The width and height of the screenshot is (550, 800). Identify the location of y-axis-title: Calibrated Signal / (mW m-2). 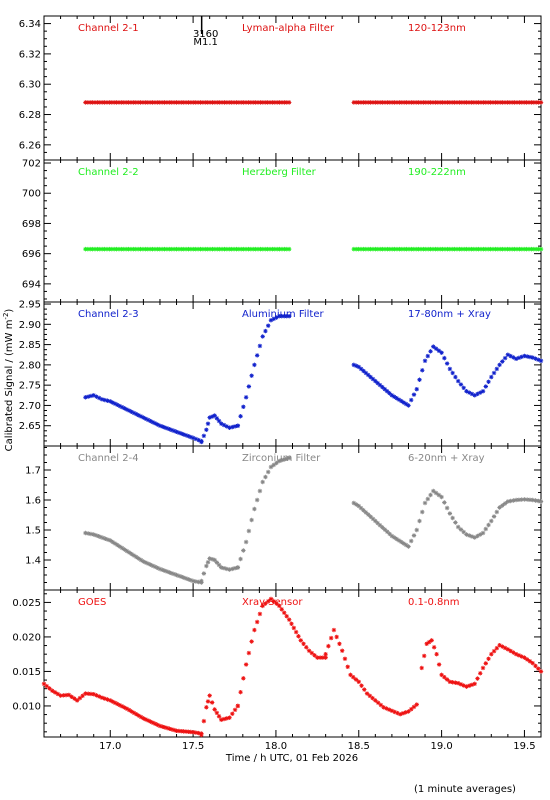
(8, 380).